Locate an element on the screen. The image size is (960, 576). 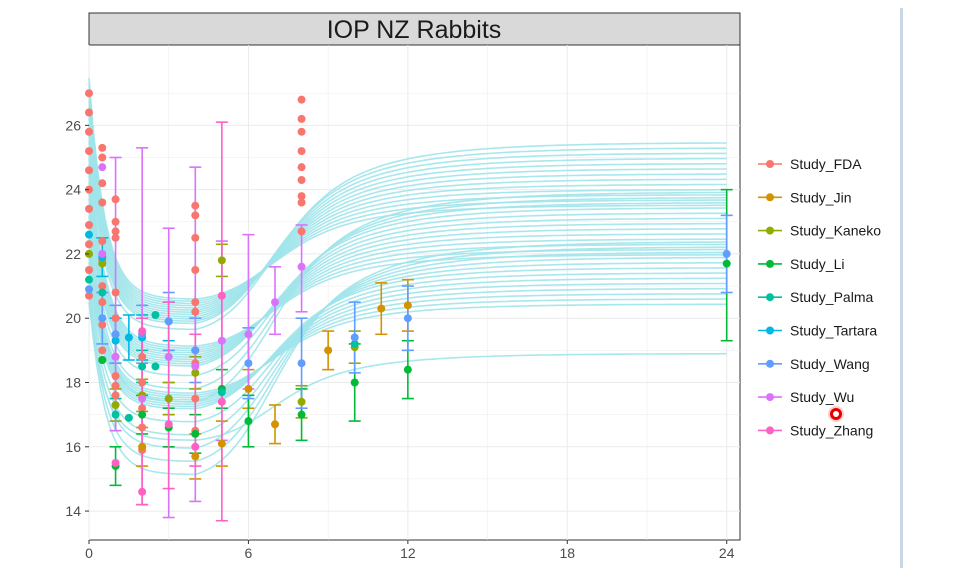
legend-key-point-study-zhang is located at coordinates (770, 430).